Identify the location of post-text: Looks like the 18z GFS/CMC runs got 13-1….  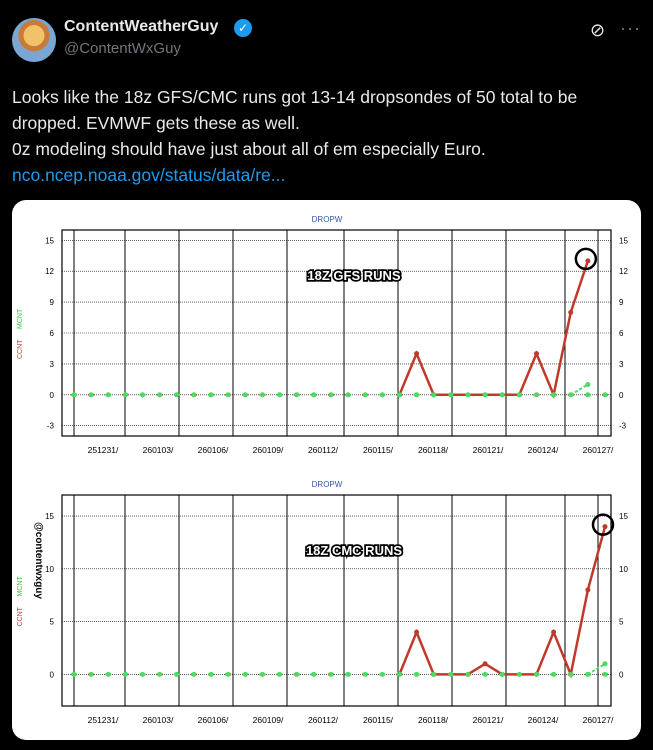
(327, 136).